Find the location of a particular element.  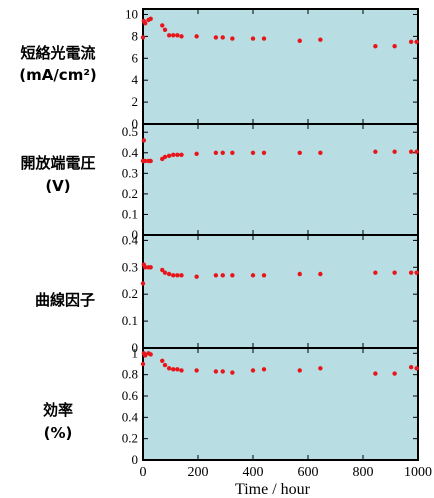

panel-3-ytick-label: 0.3 is located at coordinates (130, 266).